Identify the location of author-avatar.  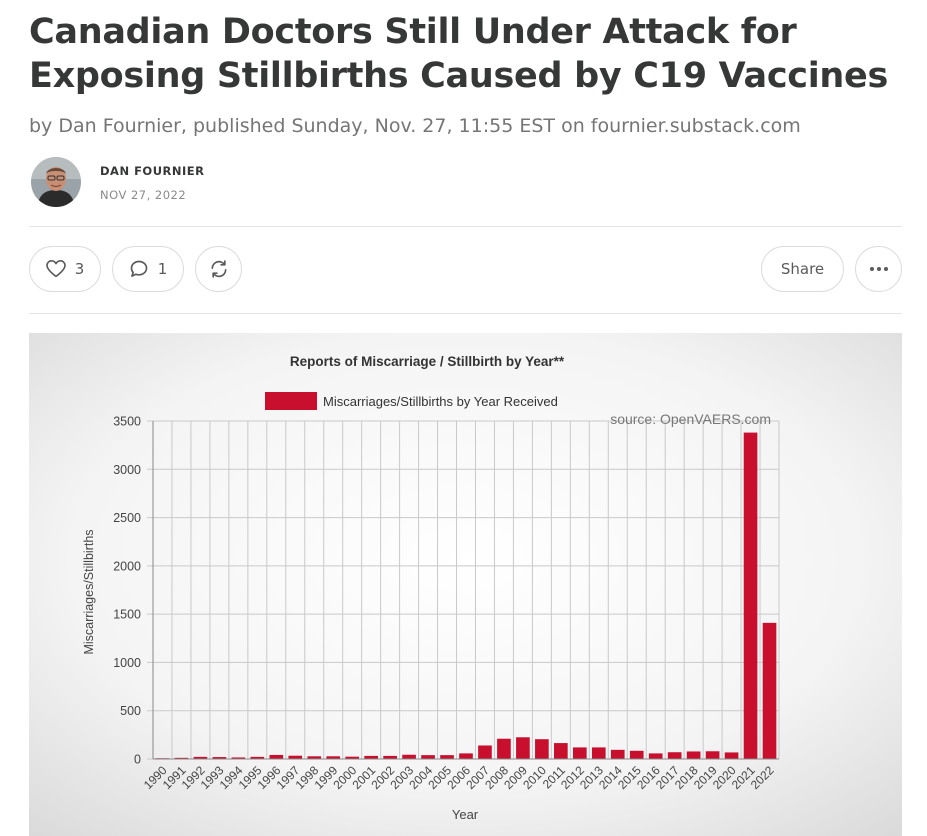
(56, 182).